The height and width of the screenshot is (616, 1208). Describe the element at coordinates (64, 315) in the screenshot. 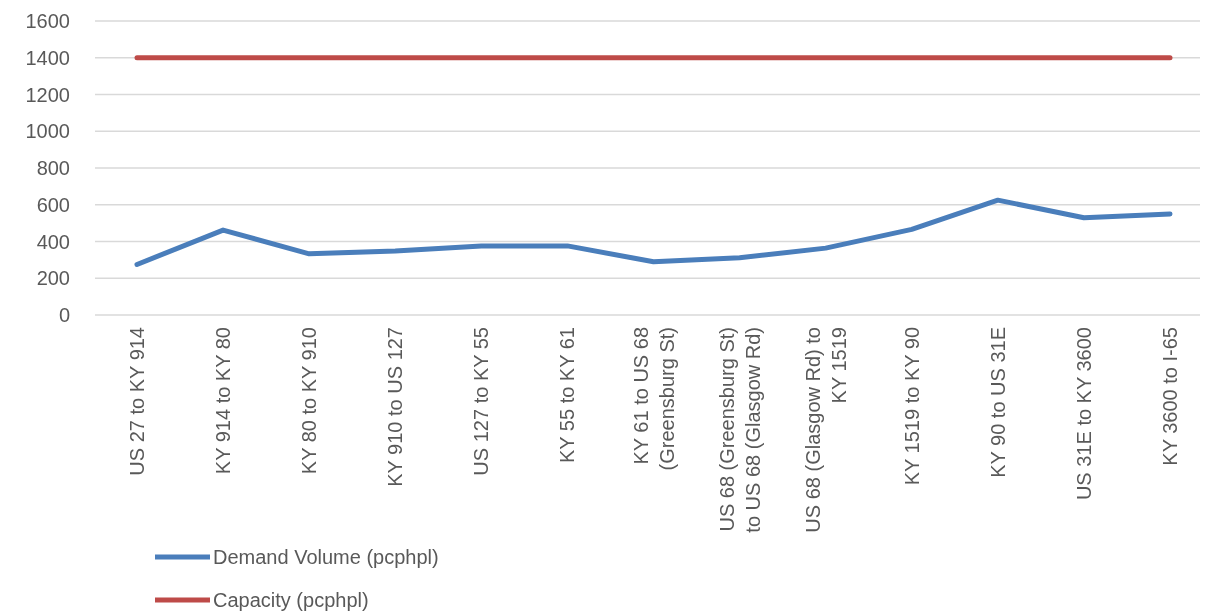

I see `y-tick-label: 0` at that location.